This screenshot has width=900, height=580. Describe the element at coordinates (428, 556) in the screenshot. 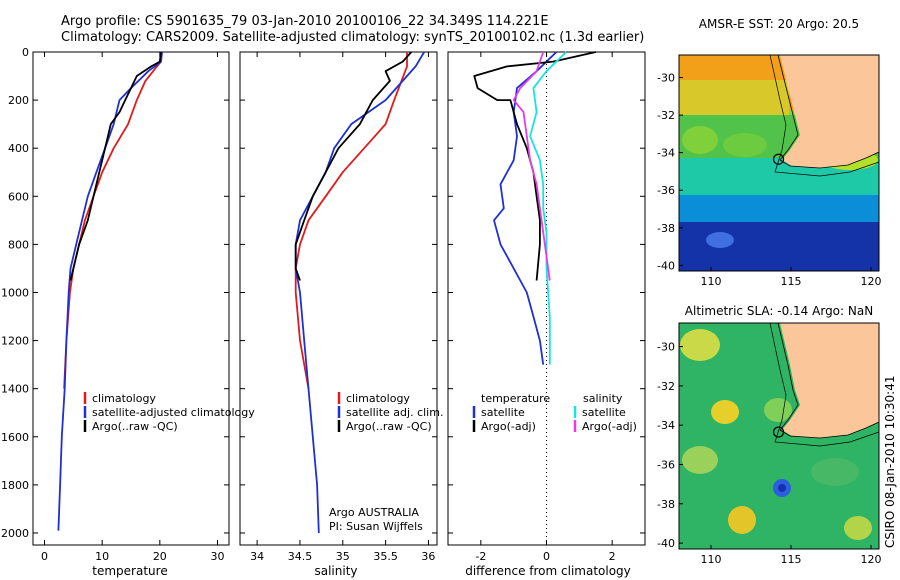

I see `x-tick-label: 36` at that location.